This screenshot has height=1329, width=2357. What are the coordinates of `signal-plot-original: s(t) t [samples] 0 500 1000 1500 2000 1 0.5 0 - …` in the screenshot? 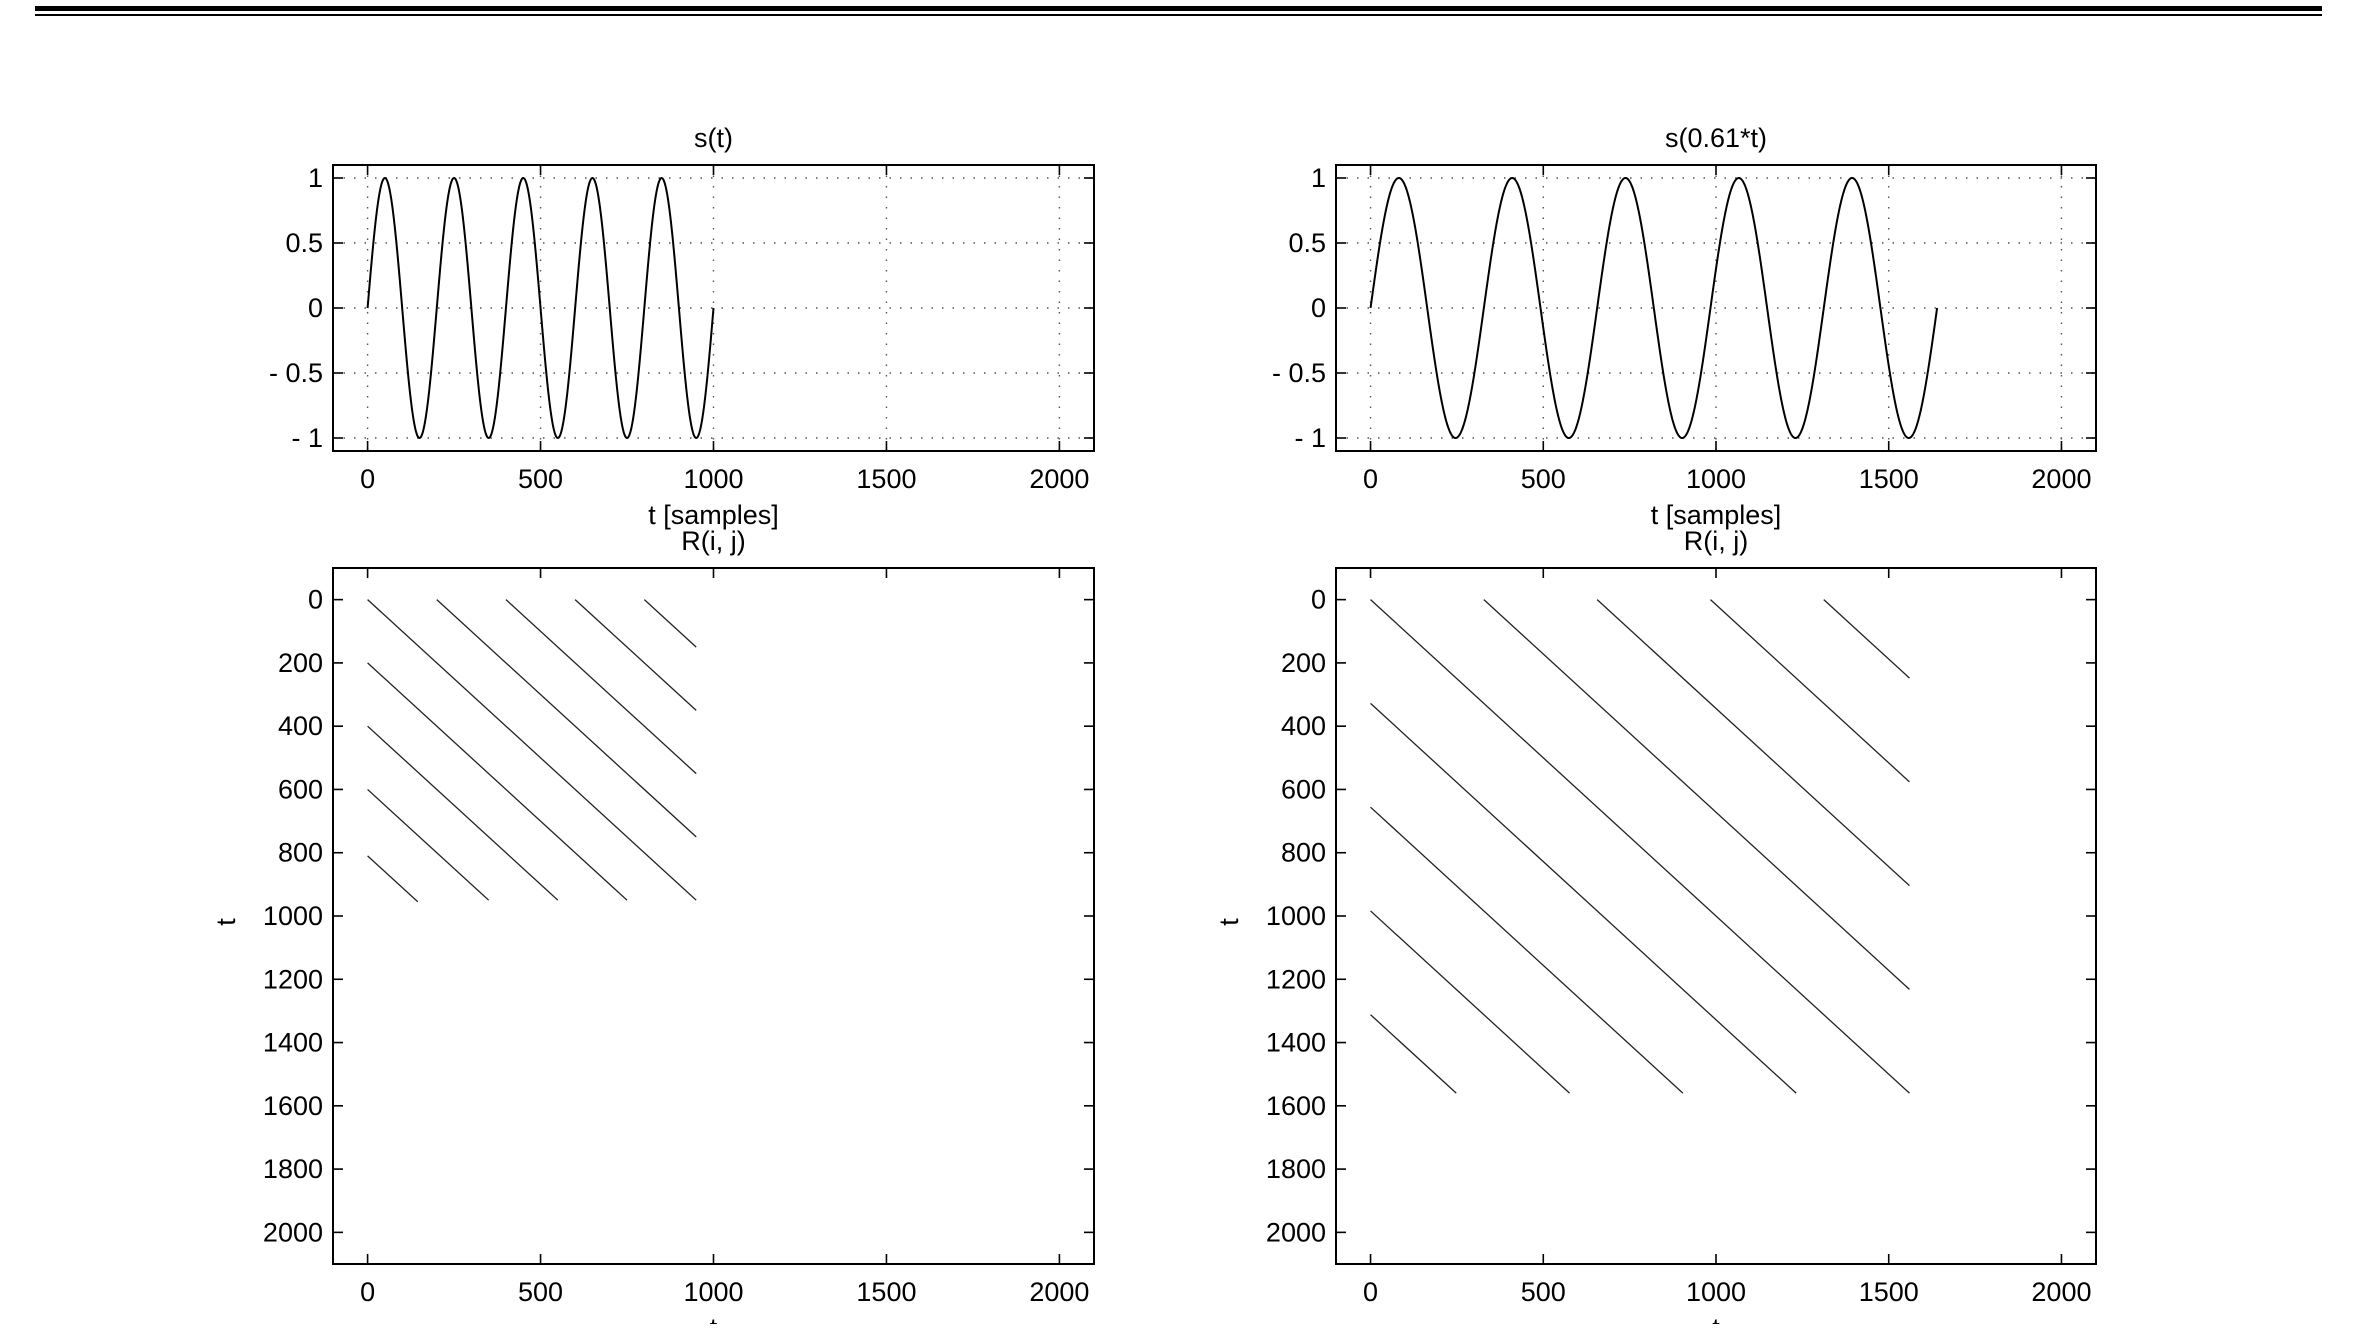 It's located at (682, 326).